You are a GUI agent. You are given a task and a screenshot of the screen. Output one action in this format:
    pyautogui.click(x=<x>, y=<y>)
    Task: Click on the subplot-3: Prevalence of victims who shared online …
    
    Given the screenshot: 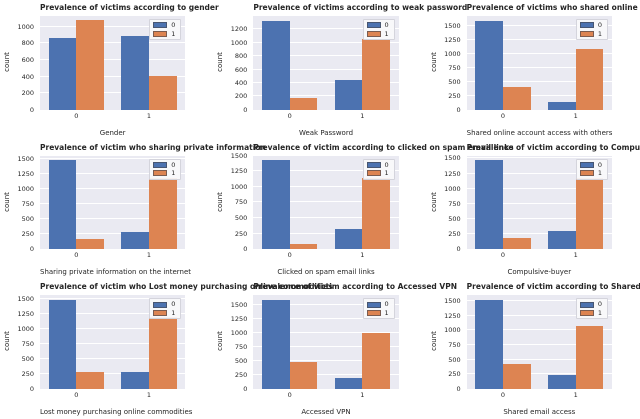 What is the action you would take?
    pyautogui.click(x=533, y=70)
    